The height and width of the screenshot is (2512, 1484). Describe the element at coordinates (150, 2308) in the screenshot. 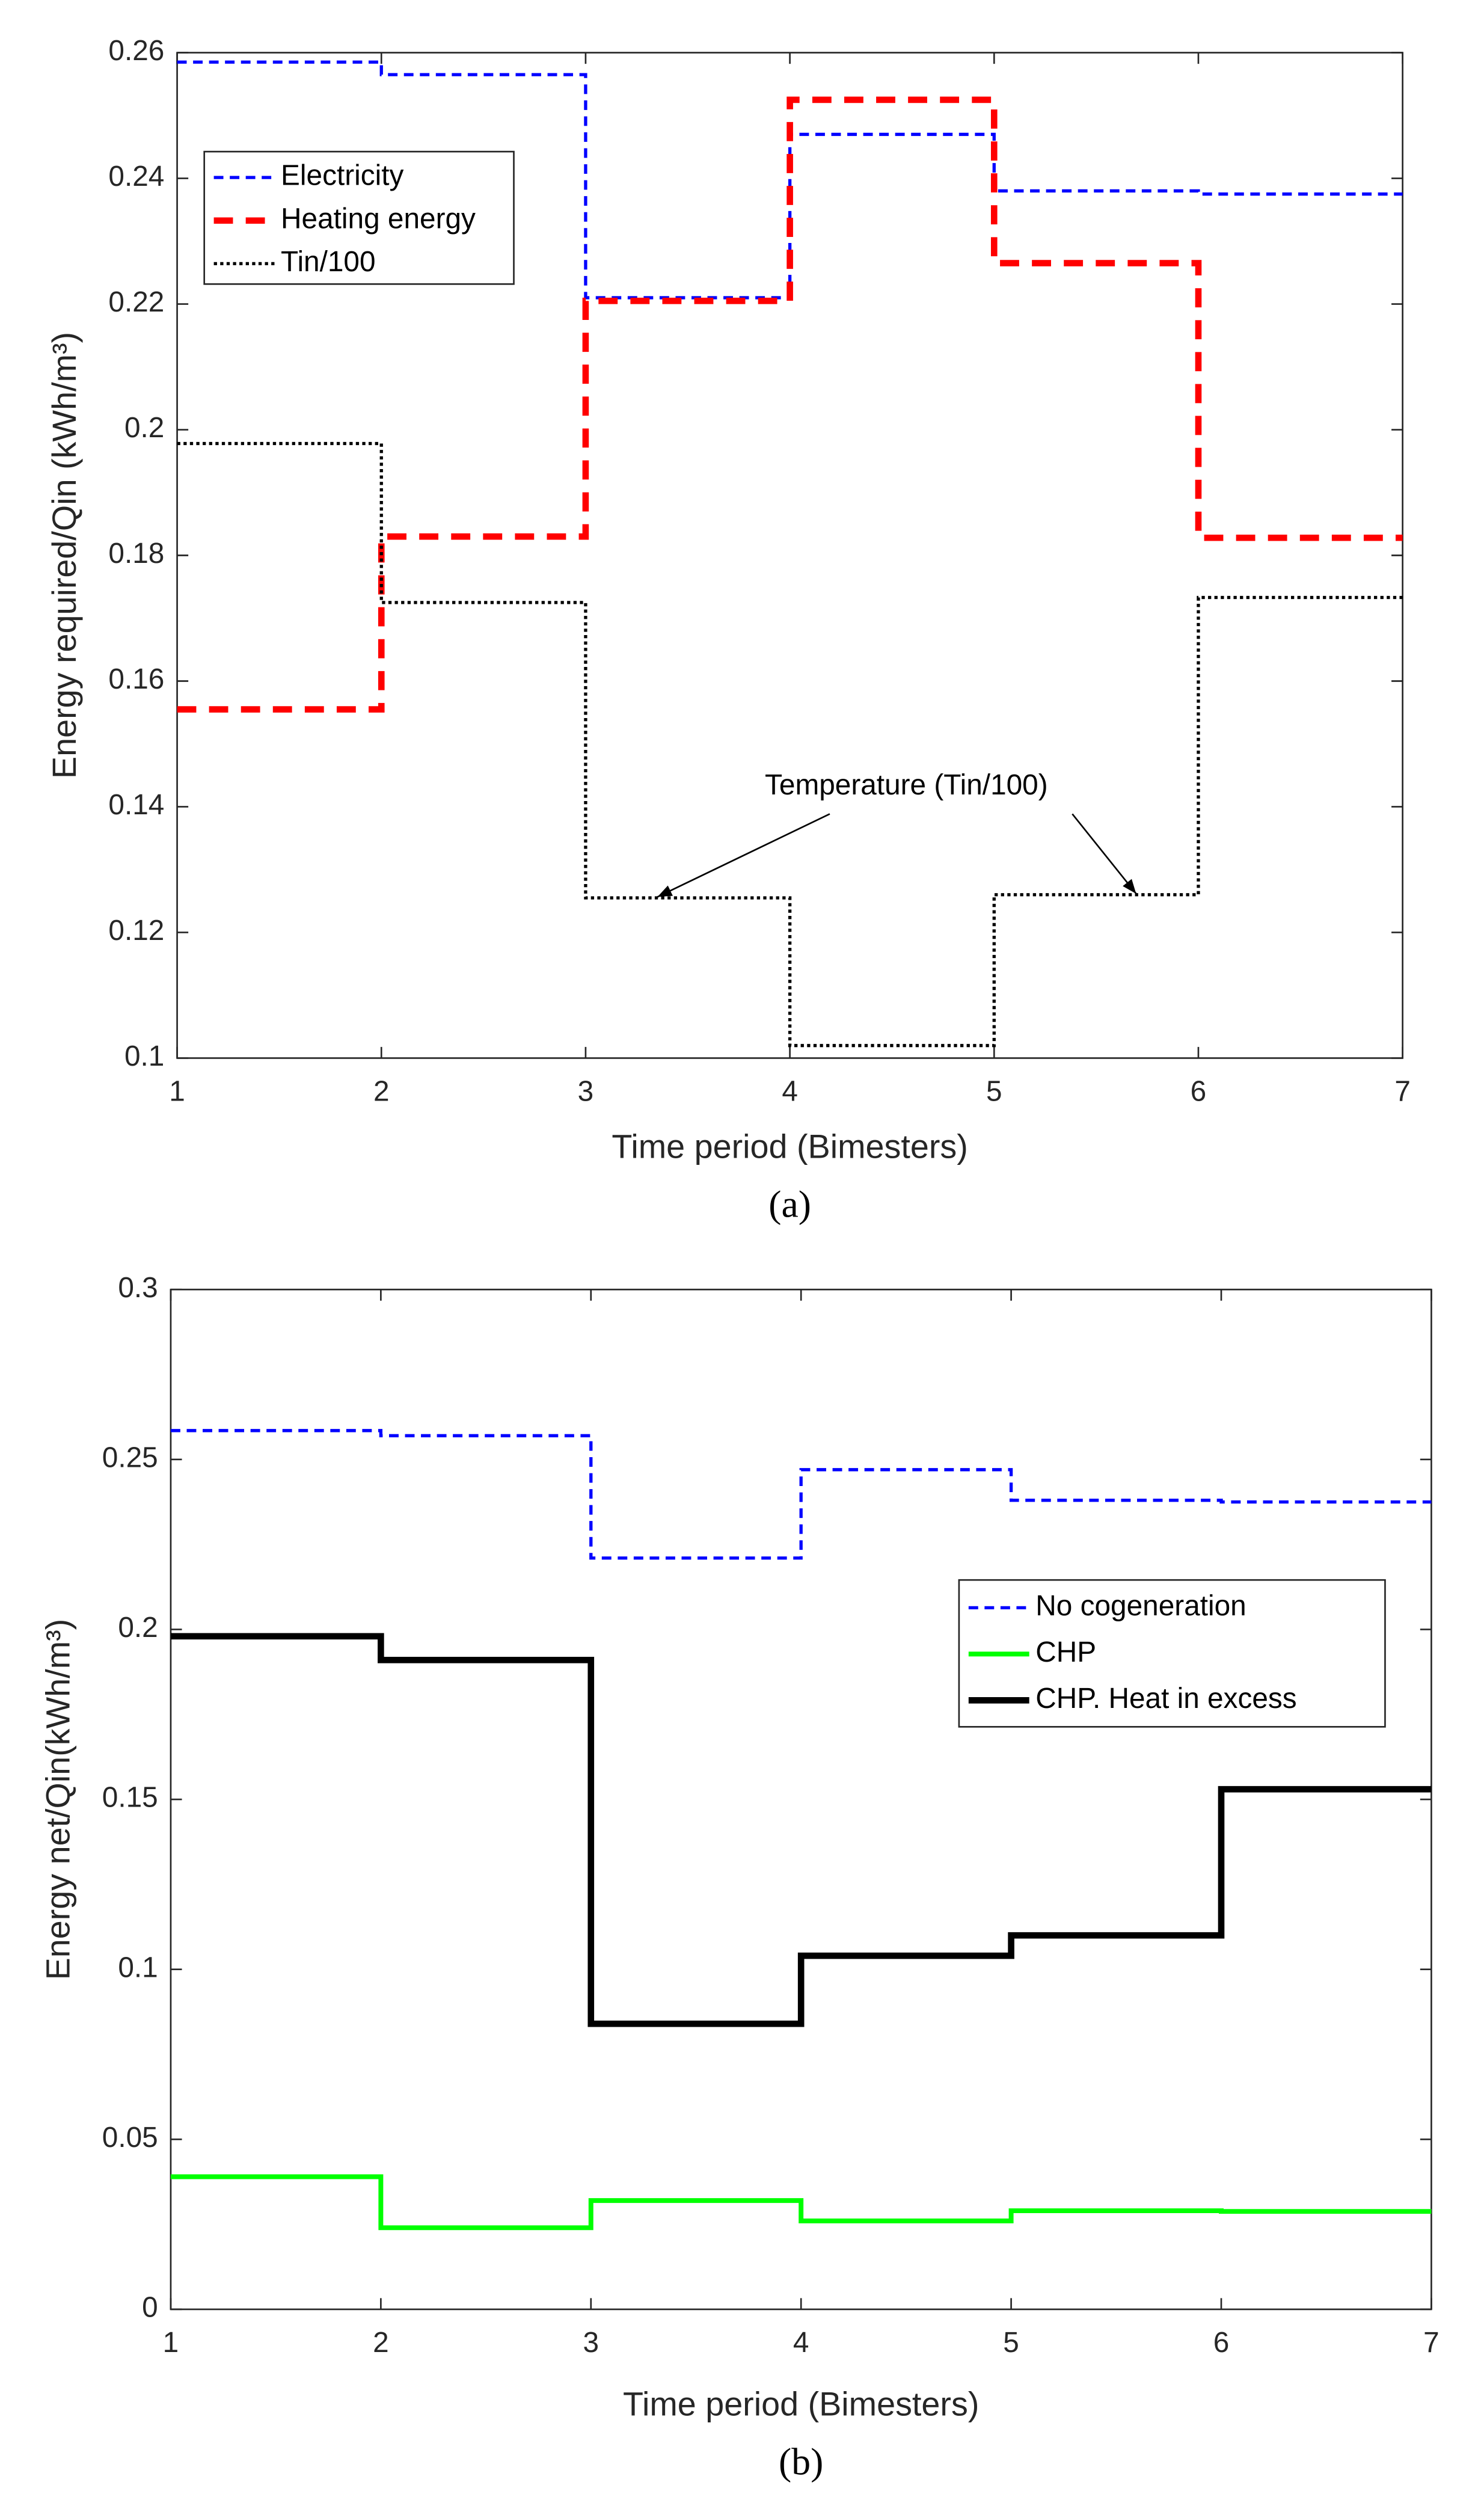

I see `y-tick-label: 0` at that location.